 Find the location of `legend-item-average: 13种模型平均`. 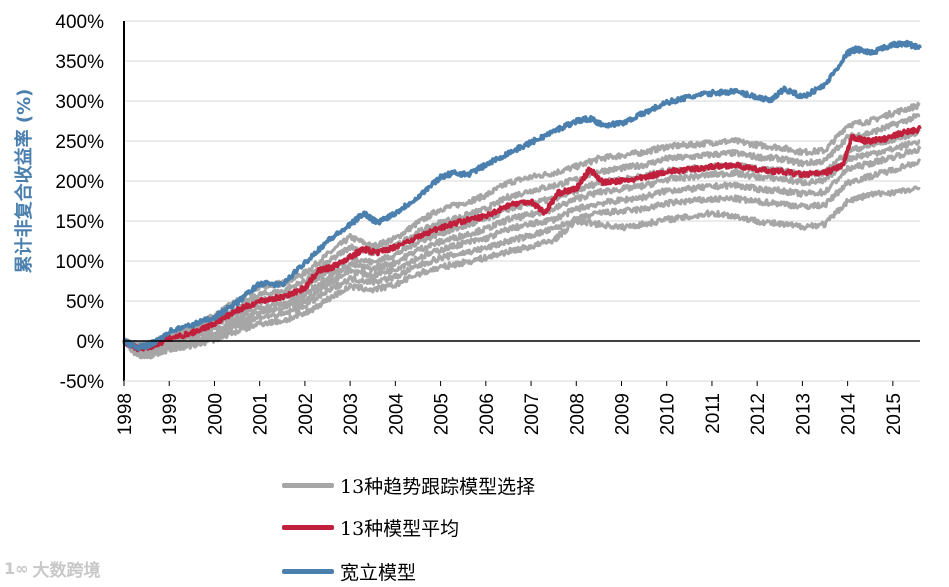

legend-item-average: 13种模型平均 is located at coordinates (370, 527).